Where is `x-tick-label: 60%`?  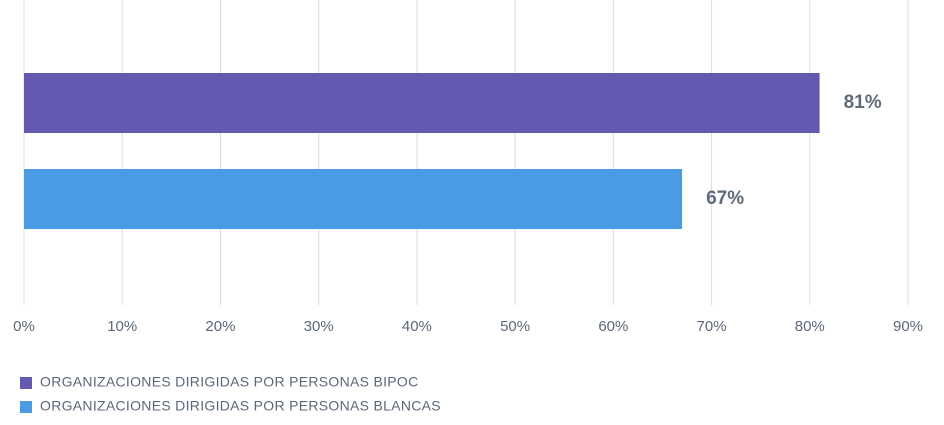
x-tick-label: 60% is located at coordinates (613, 326).